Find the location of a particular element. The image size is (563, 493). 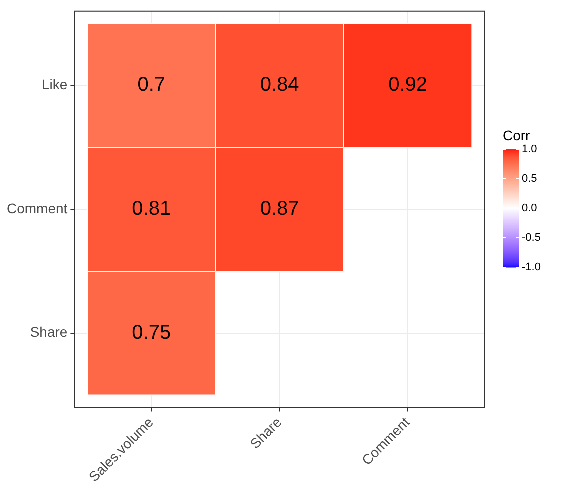

color-bar-label: -0.5 is located at coordinates (531, 238).